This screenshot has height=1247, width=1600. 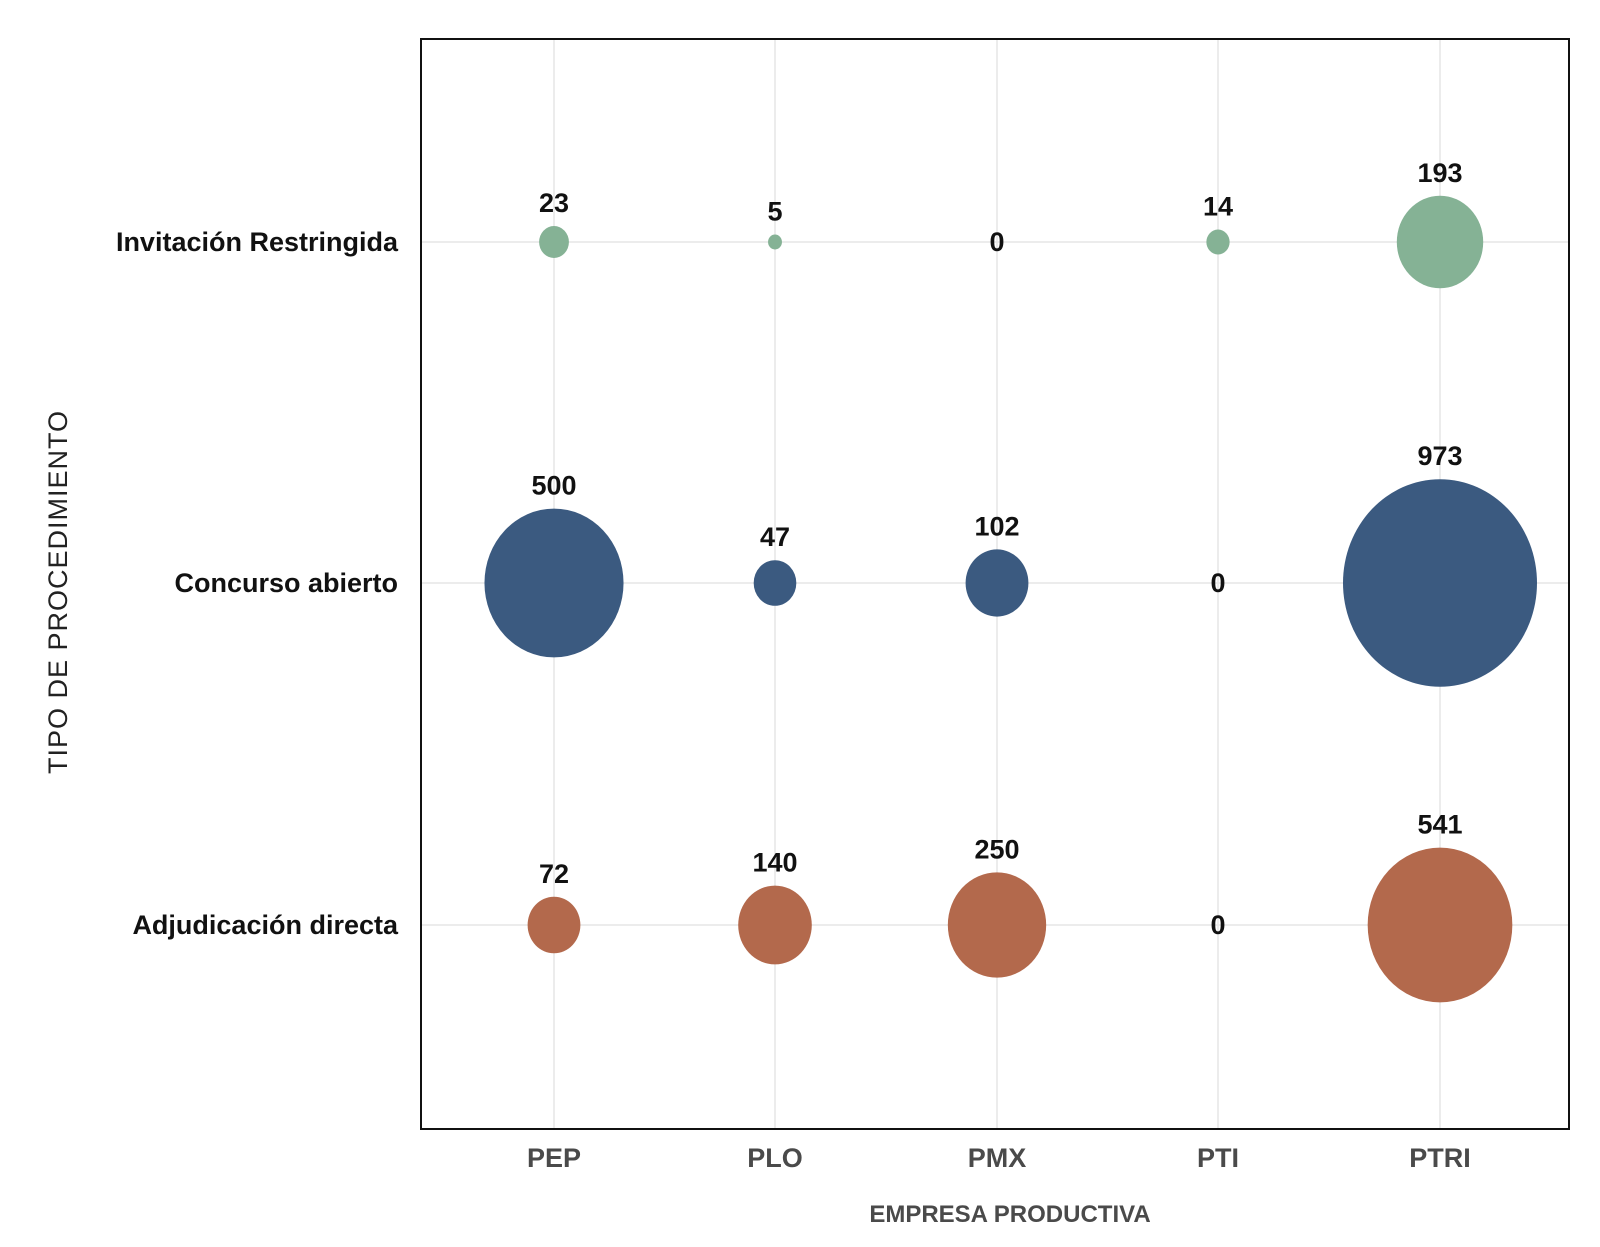 What do you see at coordinates (774, 212) in the screenshot?
I see `value-label-invitacion-restringida-plo: 5` at bounding box center [774, 212].